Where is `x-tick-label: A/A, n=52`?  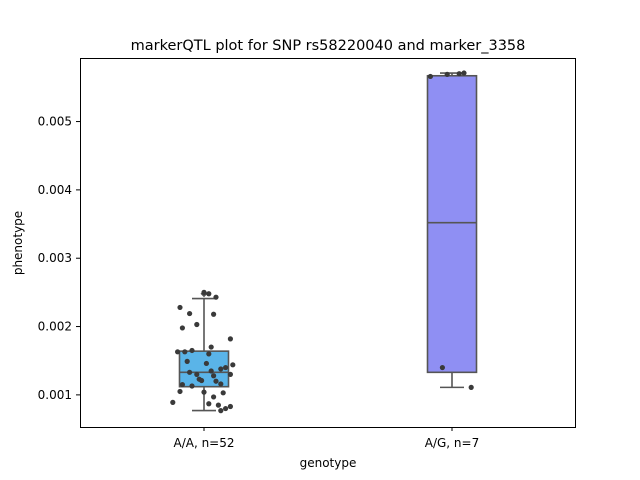
x-tick-label: A/A, n=52 is located at coordinates (203, 443).